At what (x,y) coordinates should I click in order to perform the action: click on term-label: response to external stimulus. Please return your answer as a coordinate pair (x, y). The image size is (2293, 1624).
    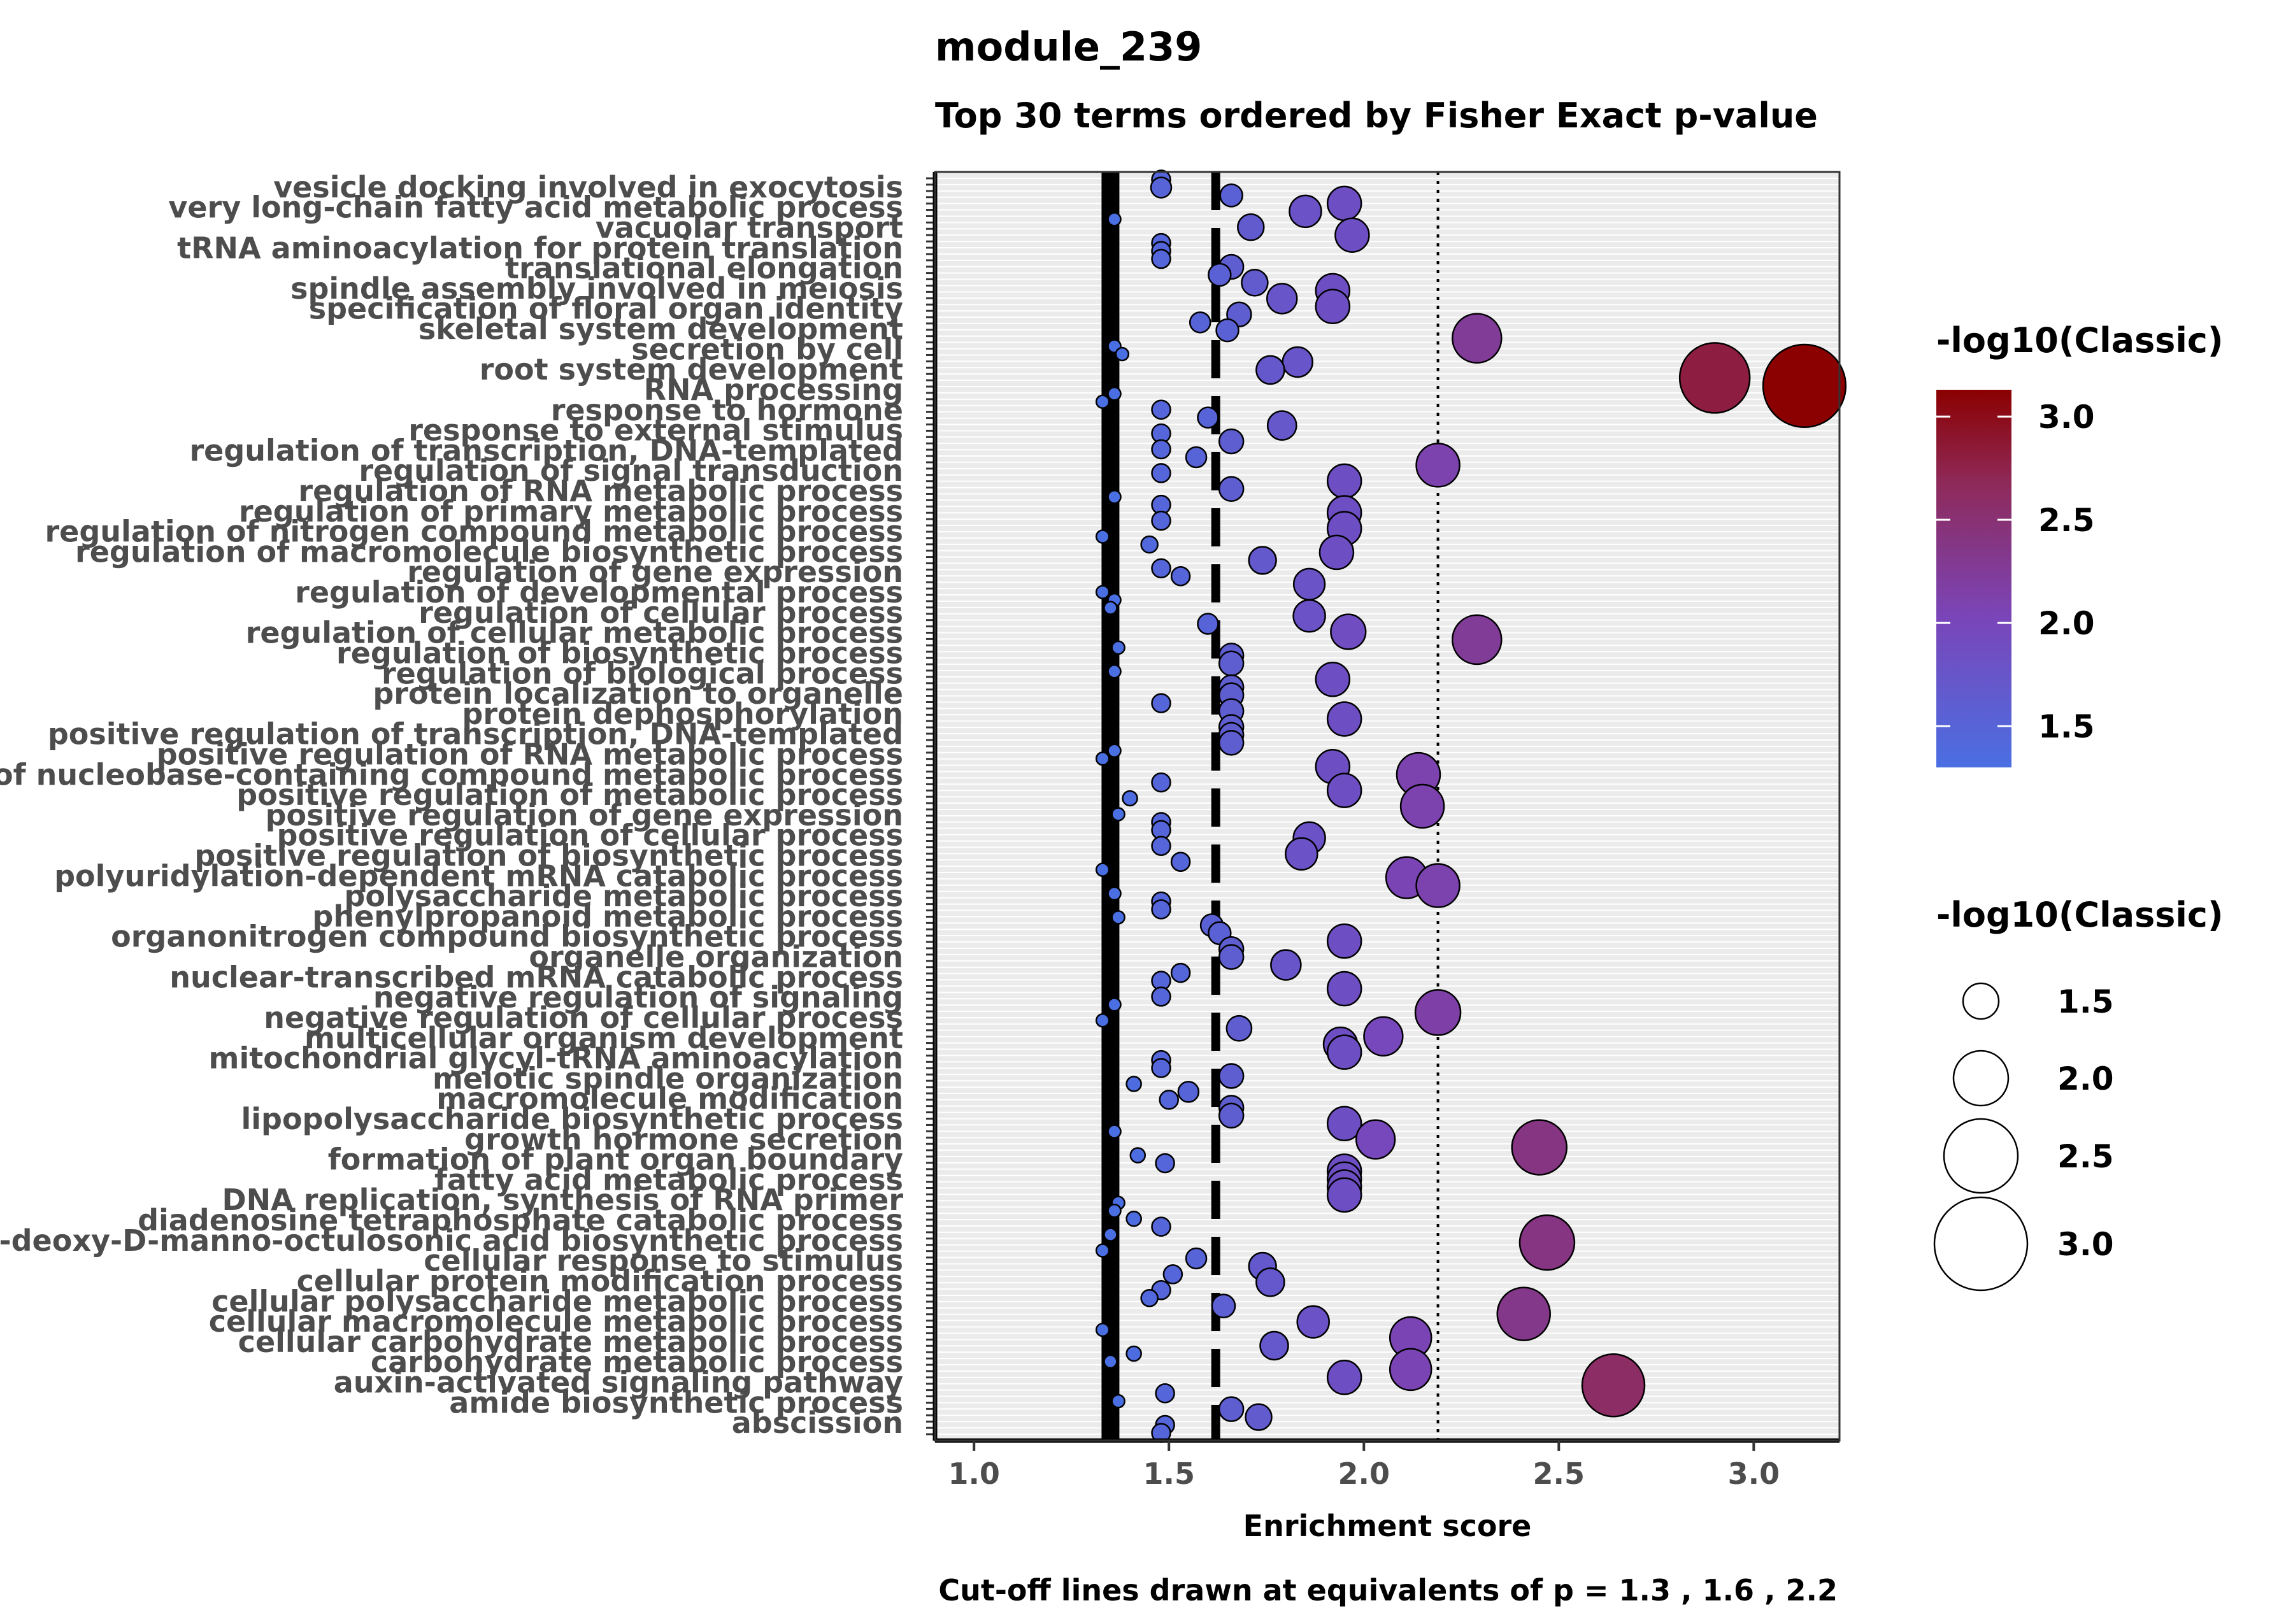
    Looking at the image, I should click on (655, 430).